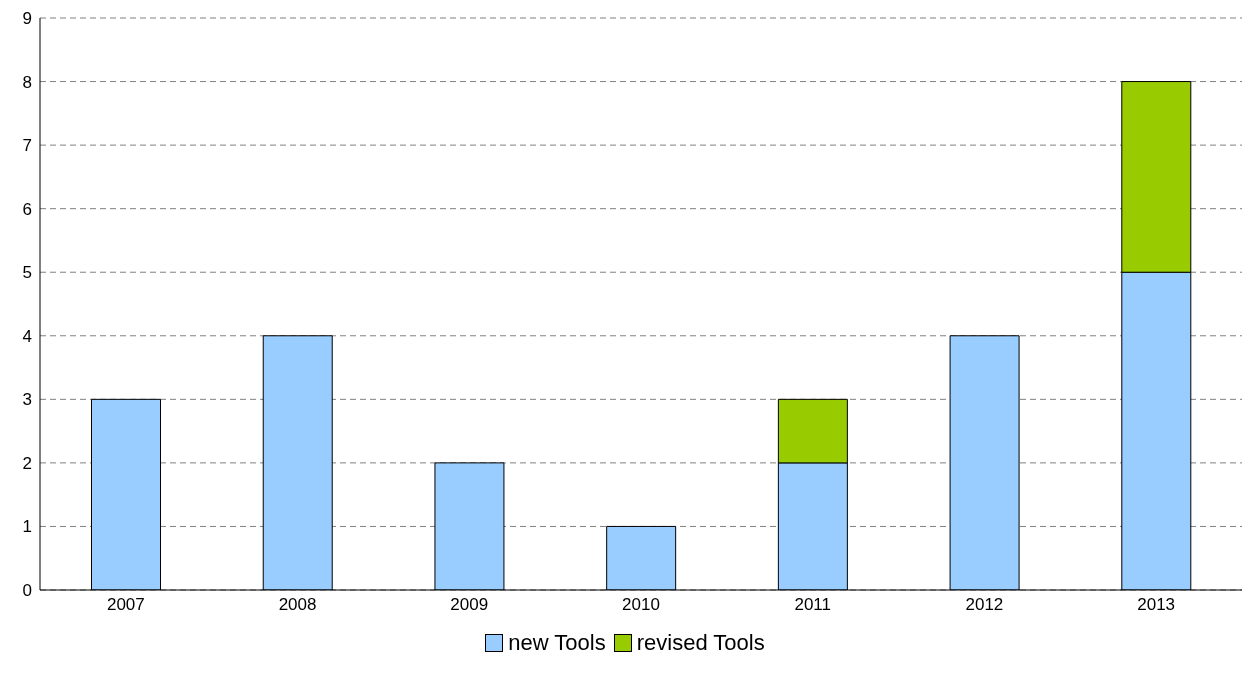  I want to click on legend-label: new Tools, so click(557, 643).